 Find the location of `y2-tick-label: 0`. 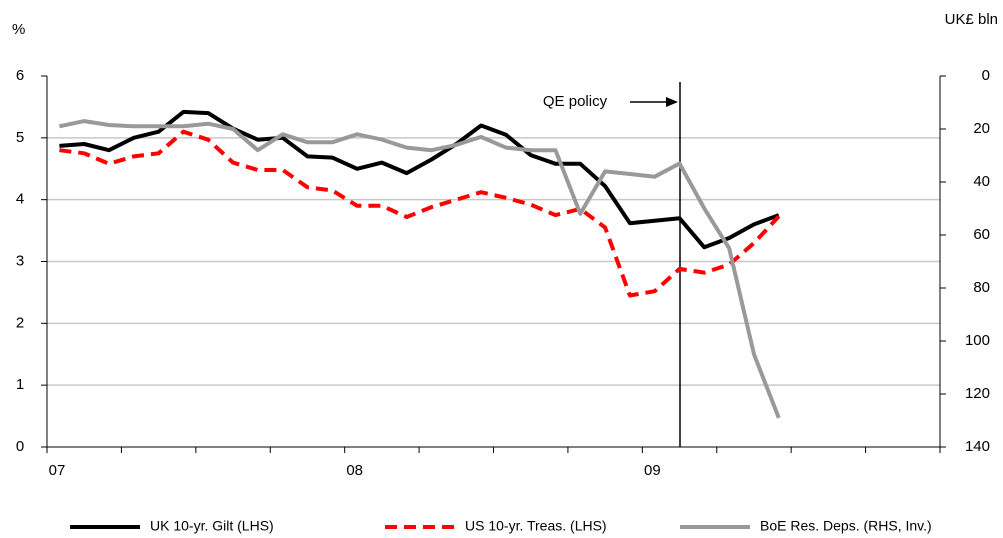

y2-tick-label: 0 is located at coordinates (986, 75).